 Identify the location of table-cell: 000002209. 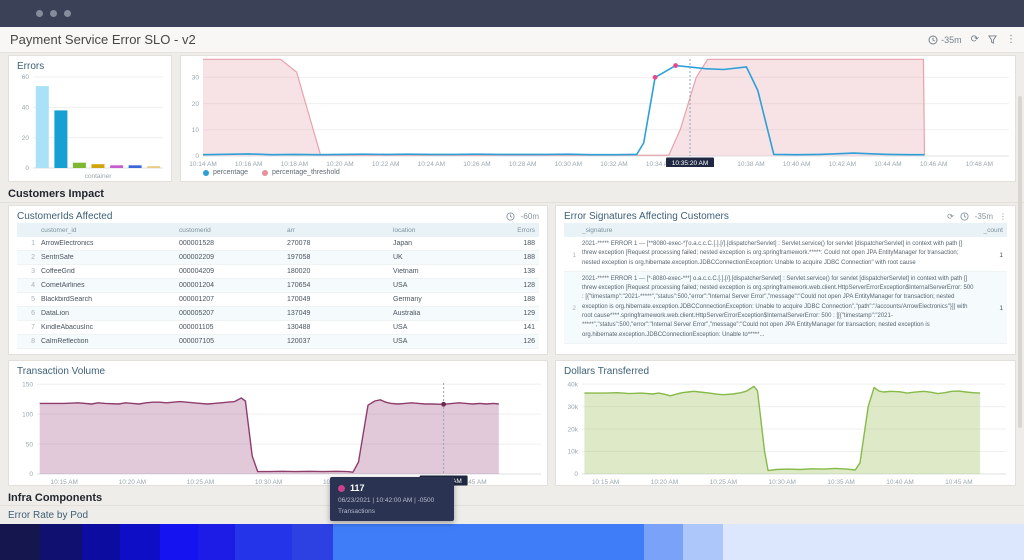
(197, 257).